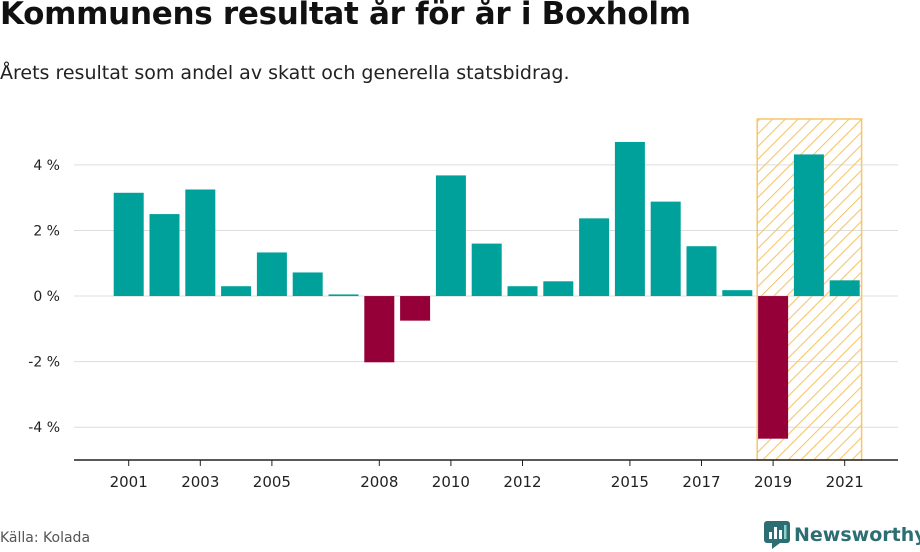  Describe the element at coordinates (844, 288) in the screenshot. I see `bar-2021` at that location.